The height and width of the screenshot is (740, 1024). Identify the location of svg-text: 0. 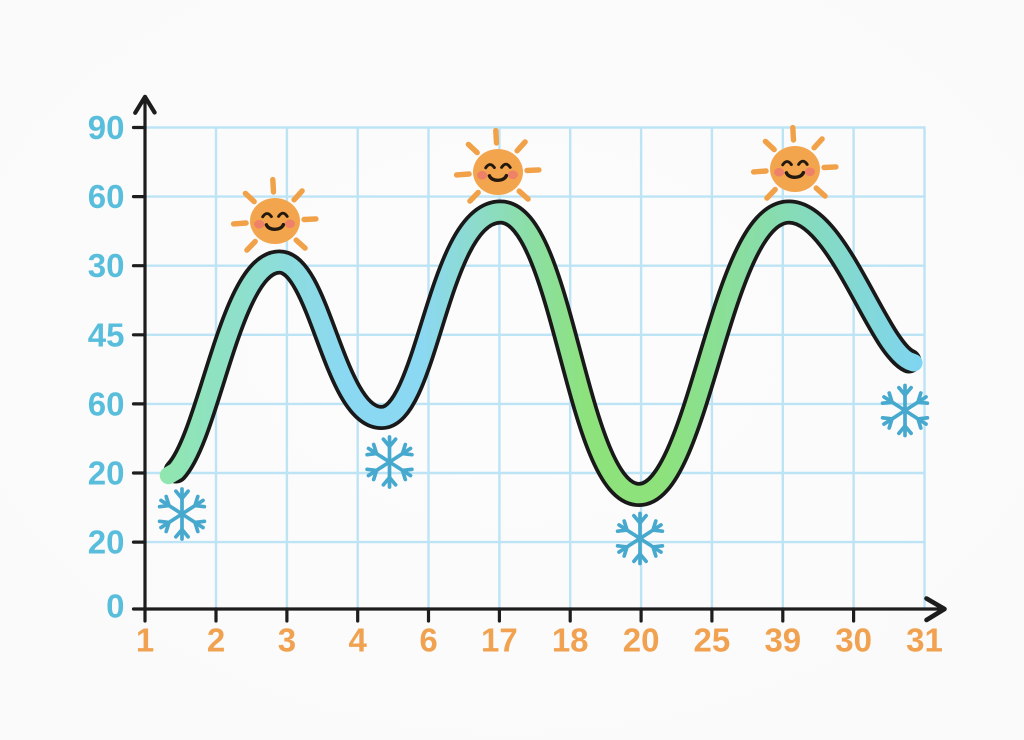
(115, 606).